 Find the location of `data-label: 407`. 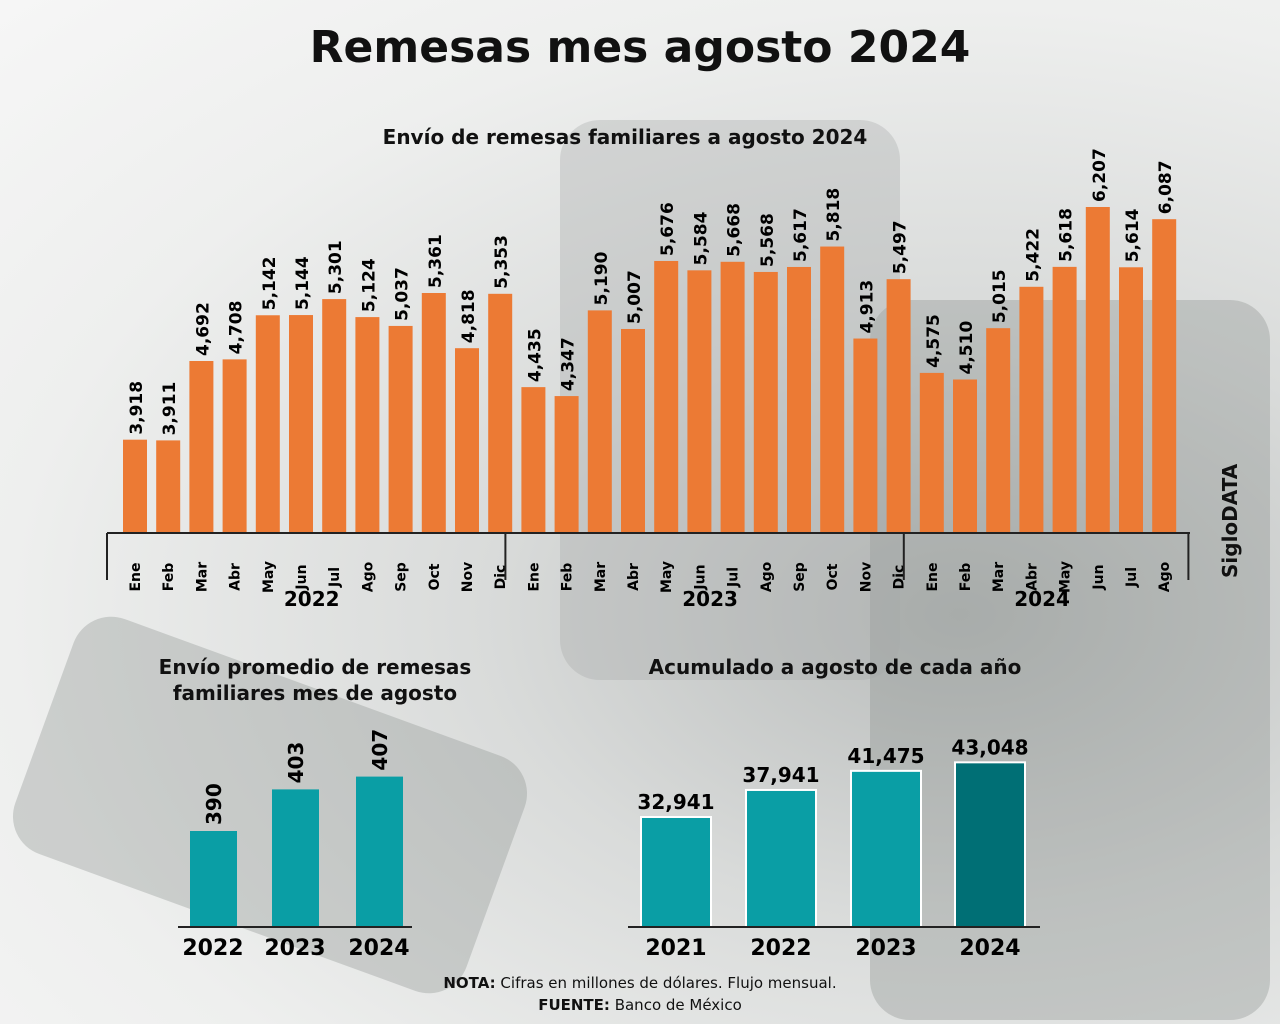

data-label: 407 is located at coordinates (380, 750).